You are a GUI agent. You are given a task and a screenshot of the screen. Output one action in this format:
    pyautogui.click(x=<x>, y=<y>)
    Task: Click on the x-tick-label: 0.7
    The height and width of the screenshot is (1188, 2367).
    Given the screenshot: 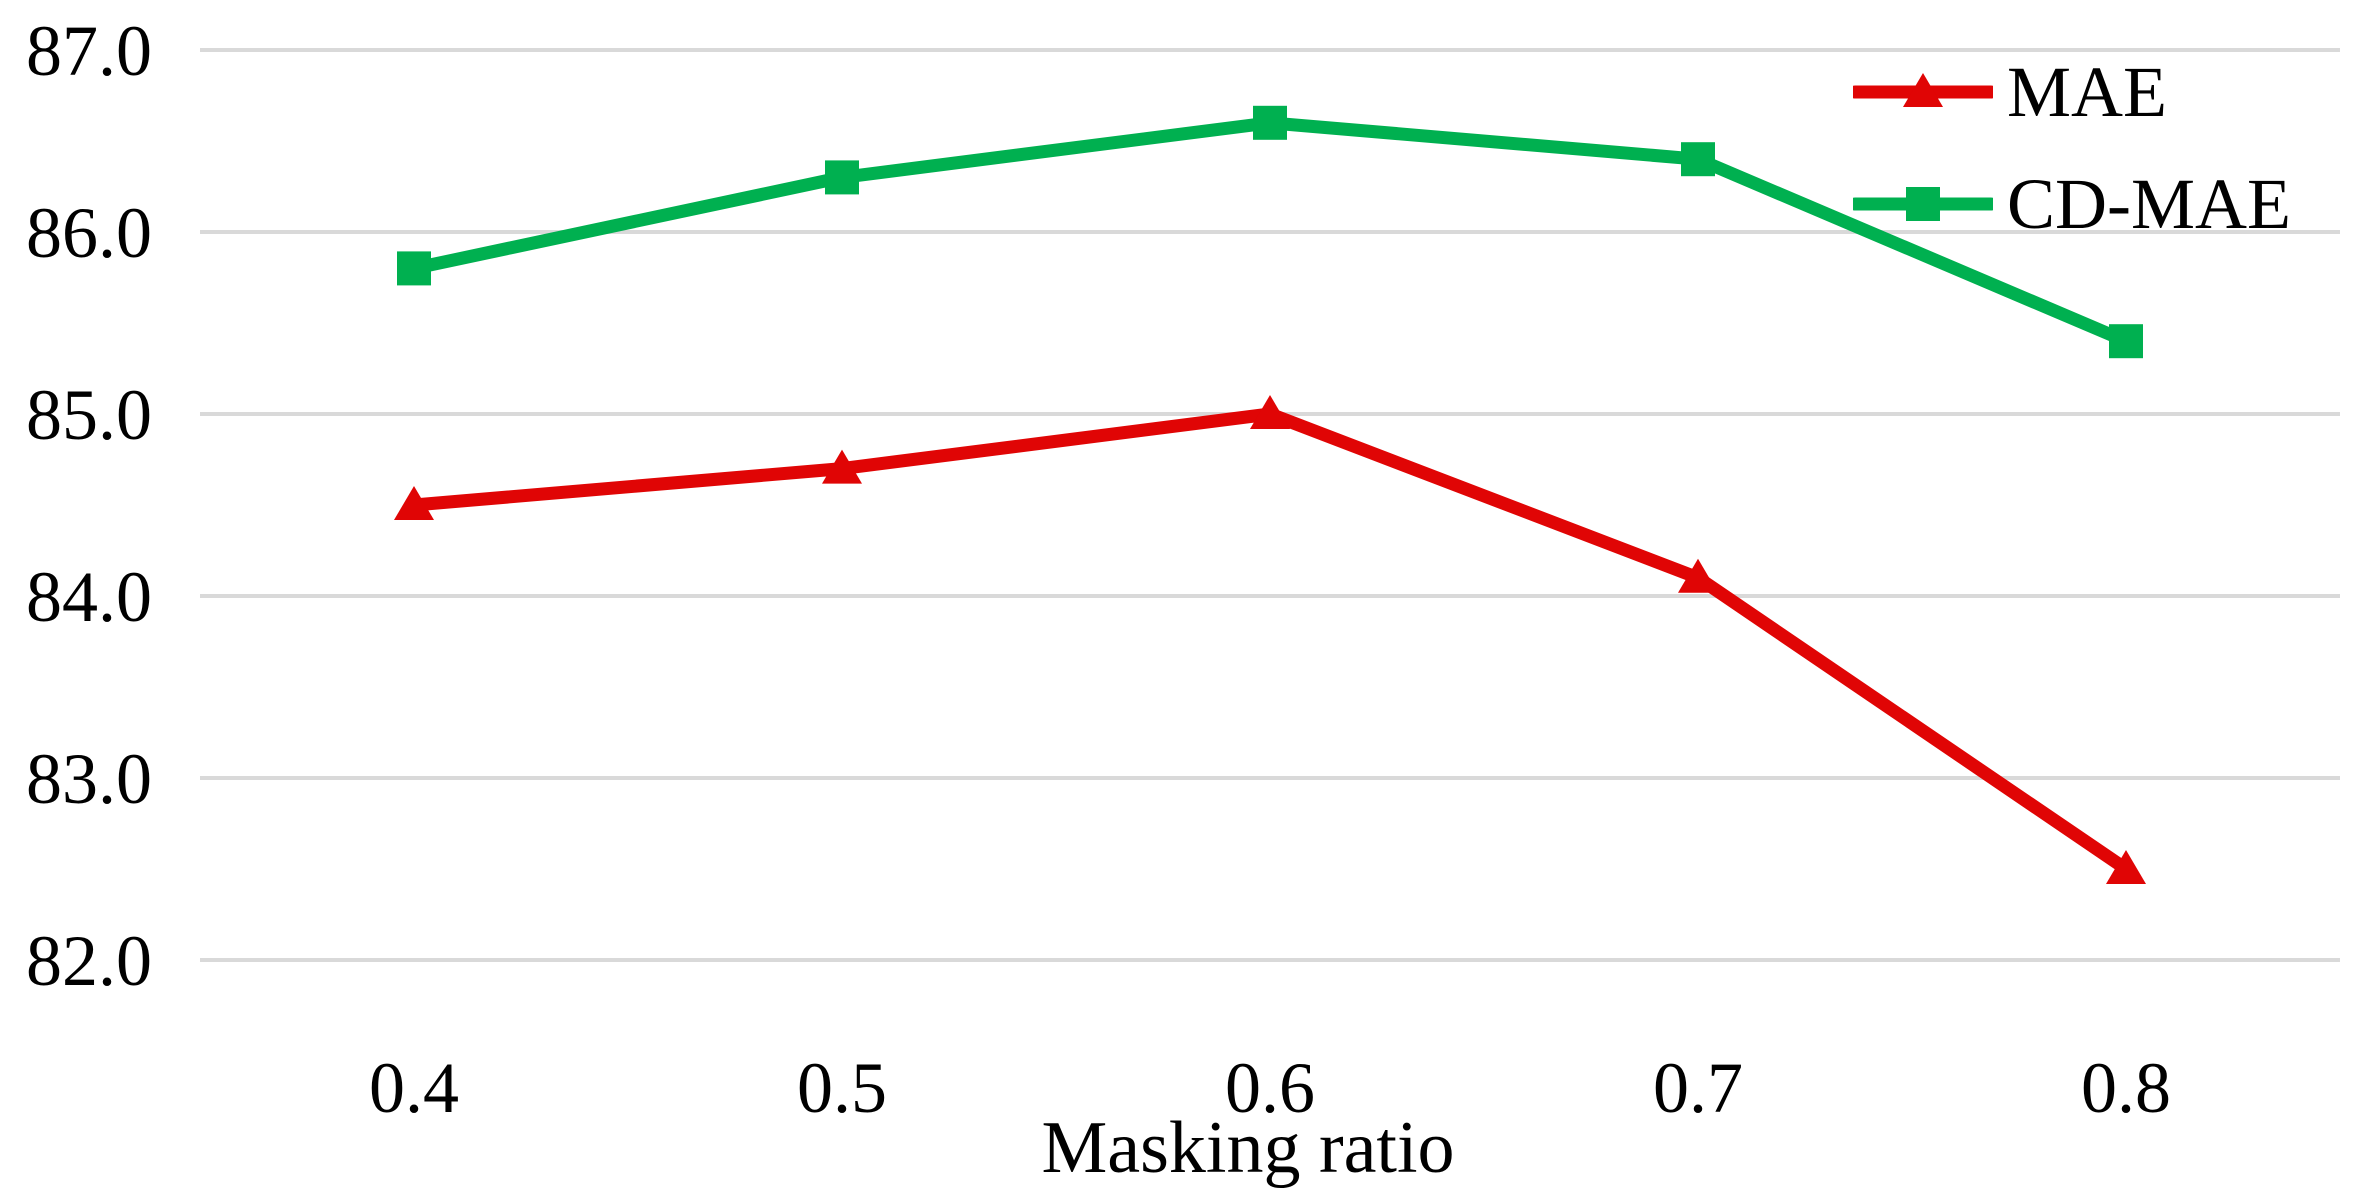 What is the action you would take?
    pyautogui.click(x=1698, y=1088)
    